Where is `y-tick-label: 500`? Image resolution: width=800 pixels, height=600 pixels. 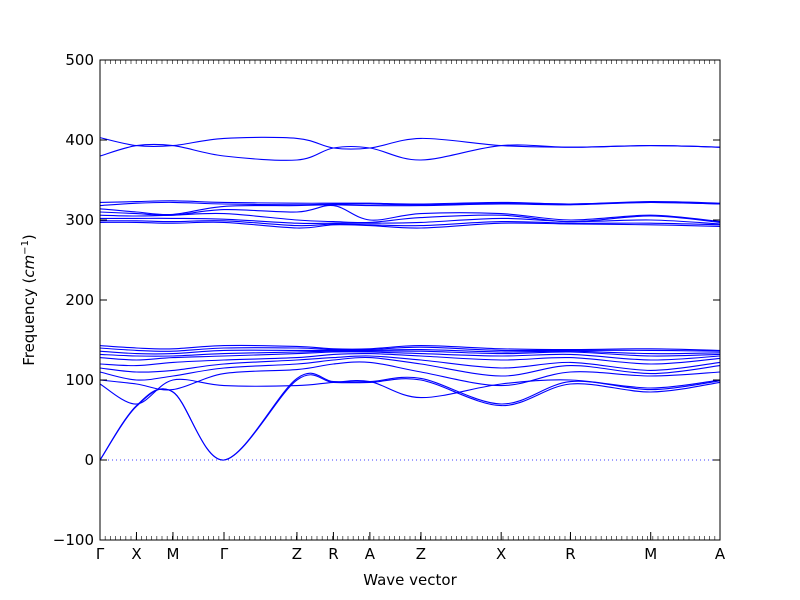 y-tick-label: 500 is located at coordinates (79, 60).